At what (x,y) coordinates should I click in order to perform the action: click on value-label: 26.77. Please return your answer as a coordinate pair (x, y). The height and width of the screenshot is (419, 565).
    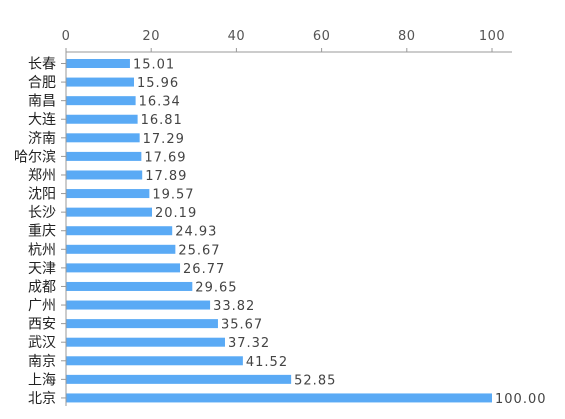
    Looking at the image, I should click on (204, 269).